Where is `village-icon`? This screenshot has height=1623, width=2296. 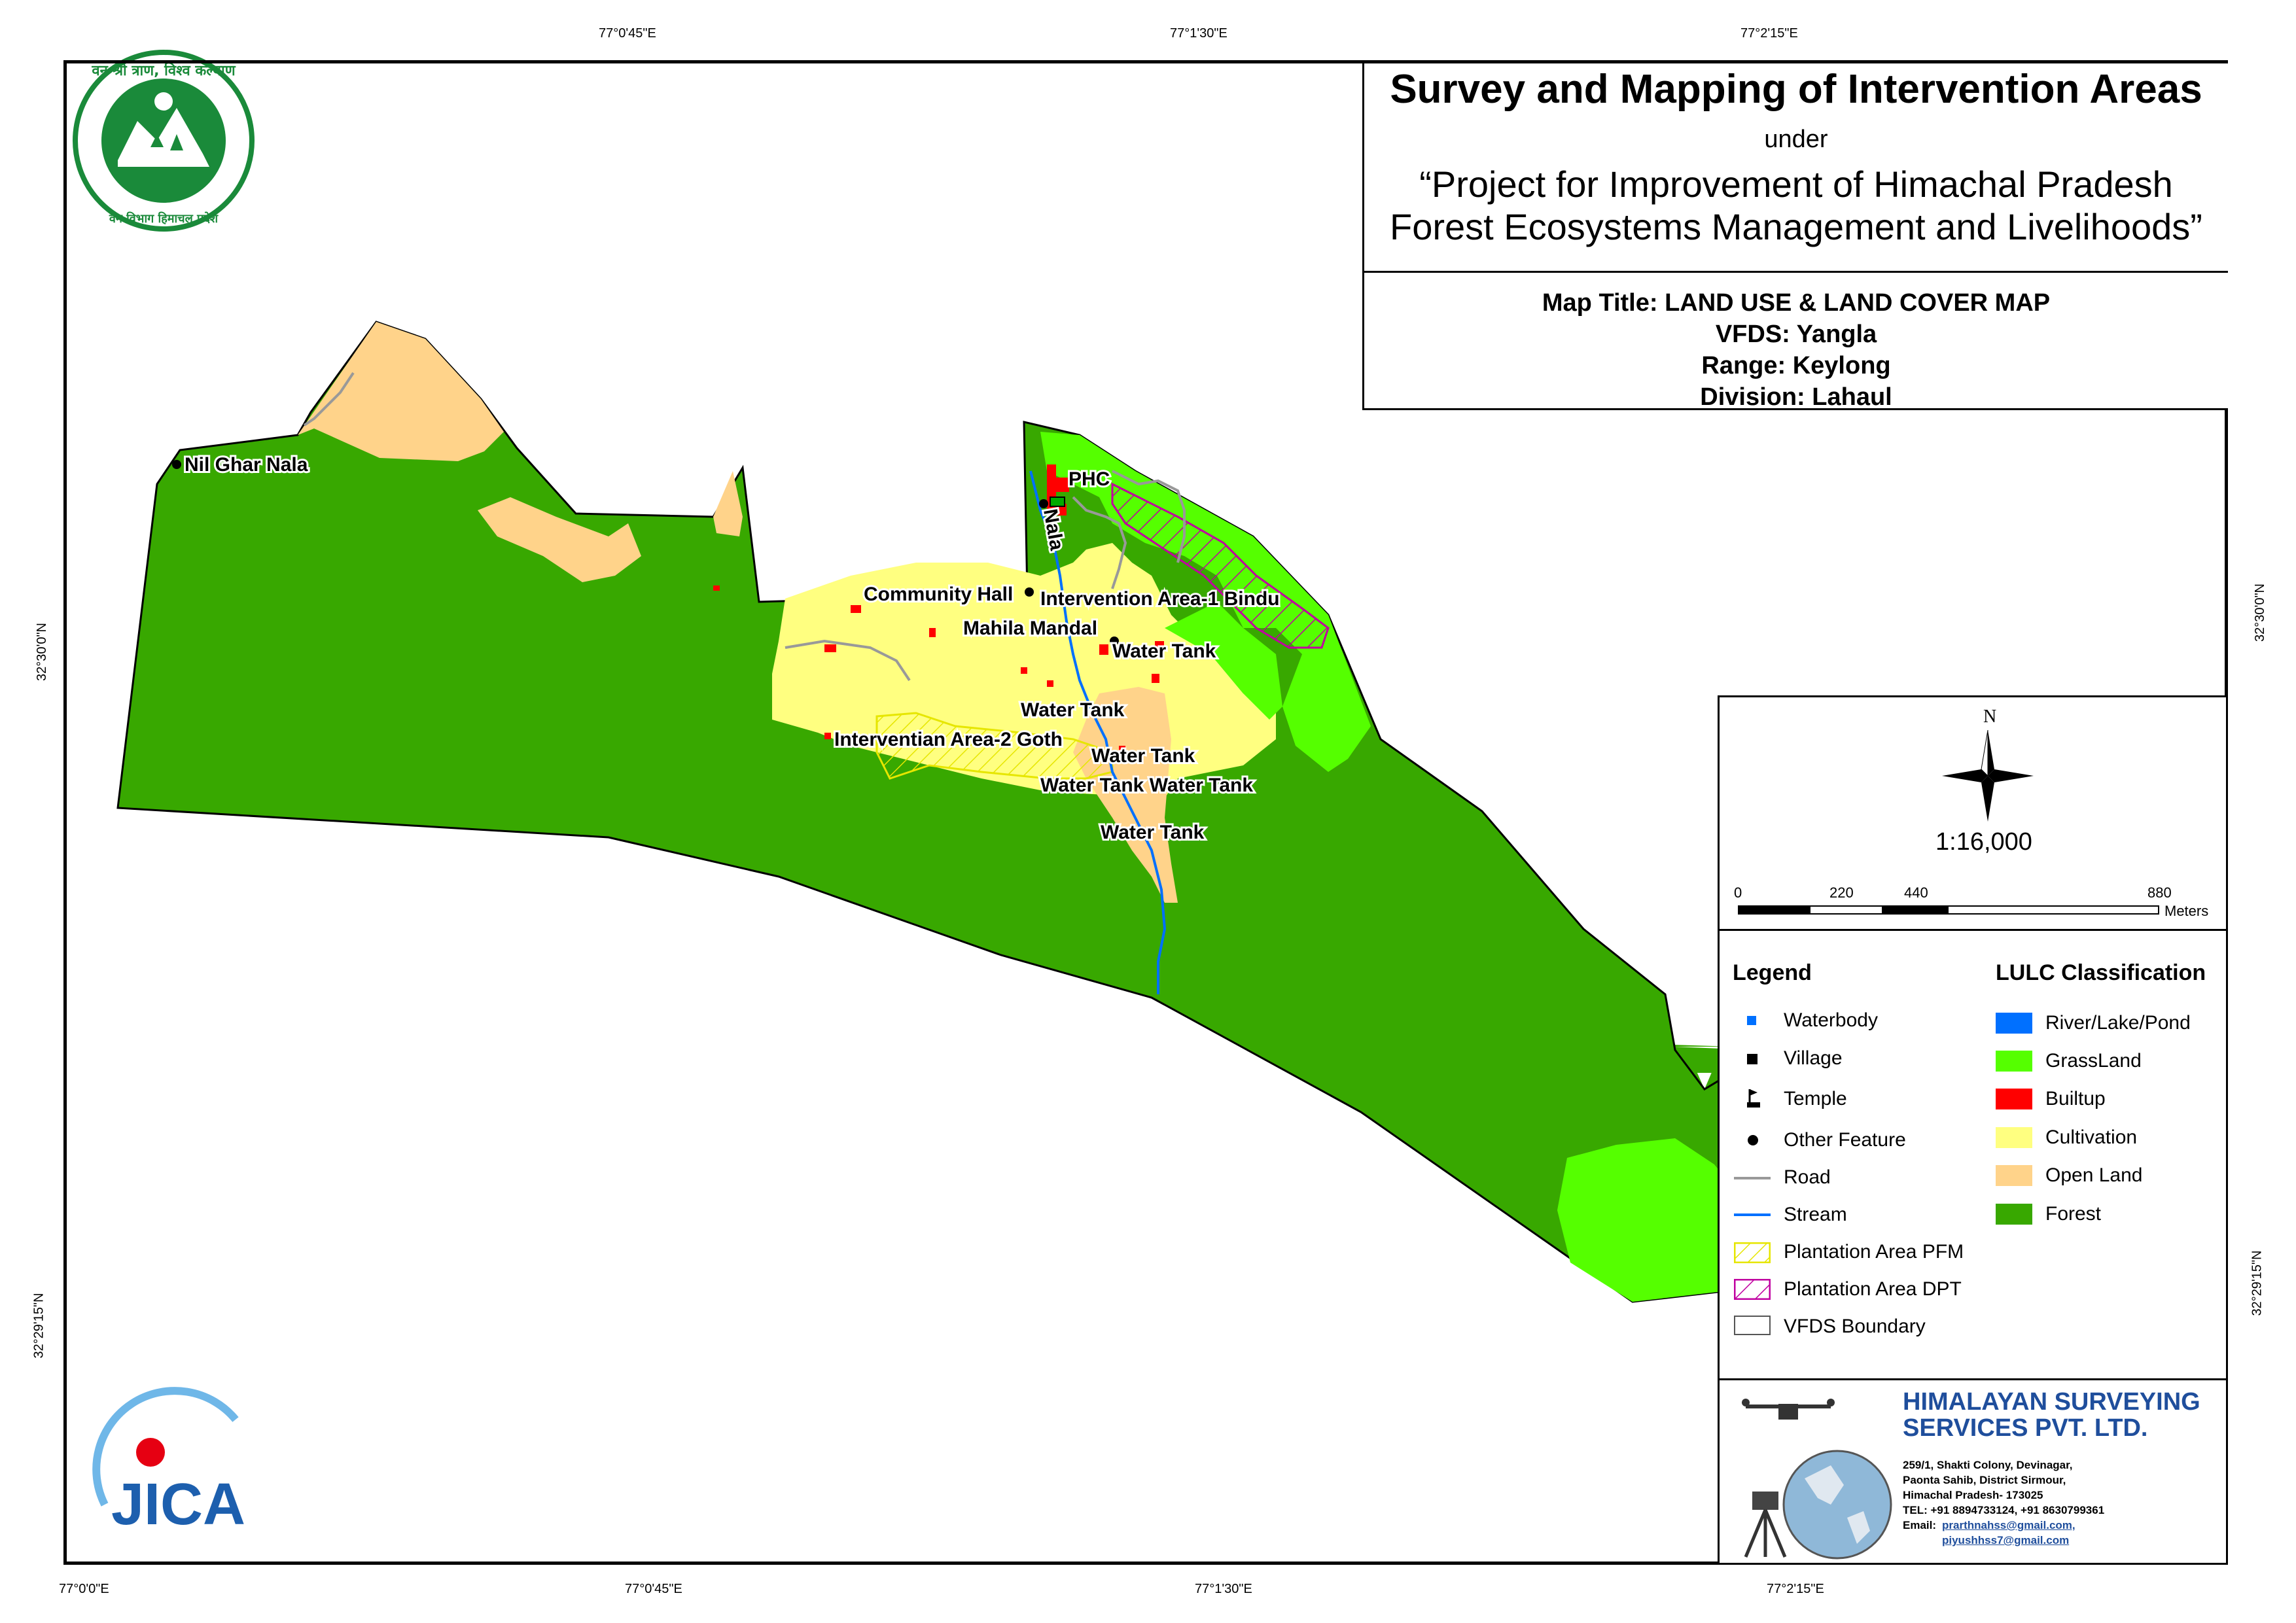
village-icon is located at coordinates (1752, 1059).